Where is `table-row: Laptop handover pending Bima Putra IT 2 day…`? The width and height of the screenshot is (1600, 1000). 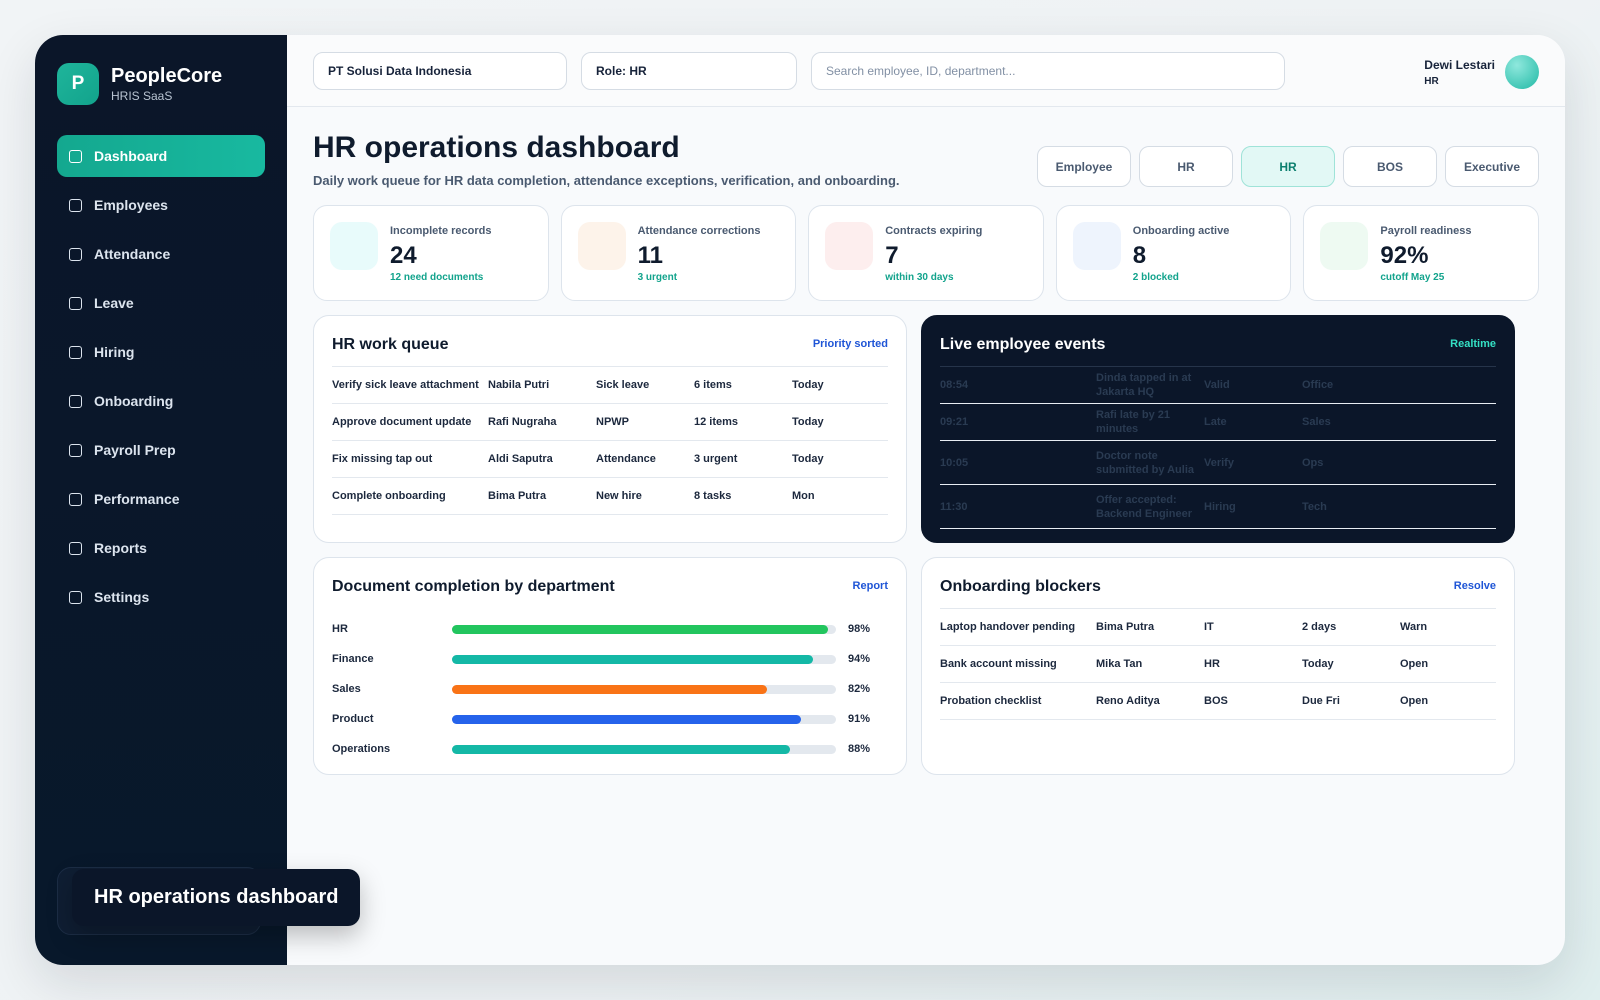
table-row: Laptop handover pending Bima Putra IT 2 day… is located at coordinates (1218, 627).